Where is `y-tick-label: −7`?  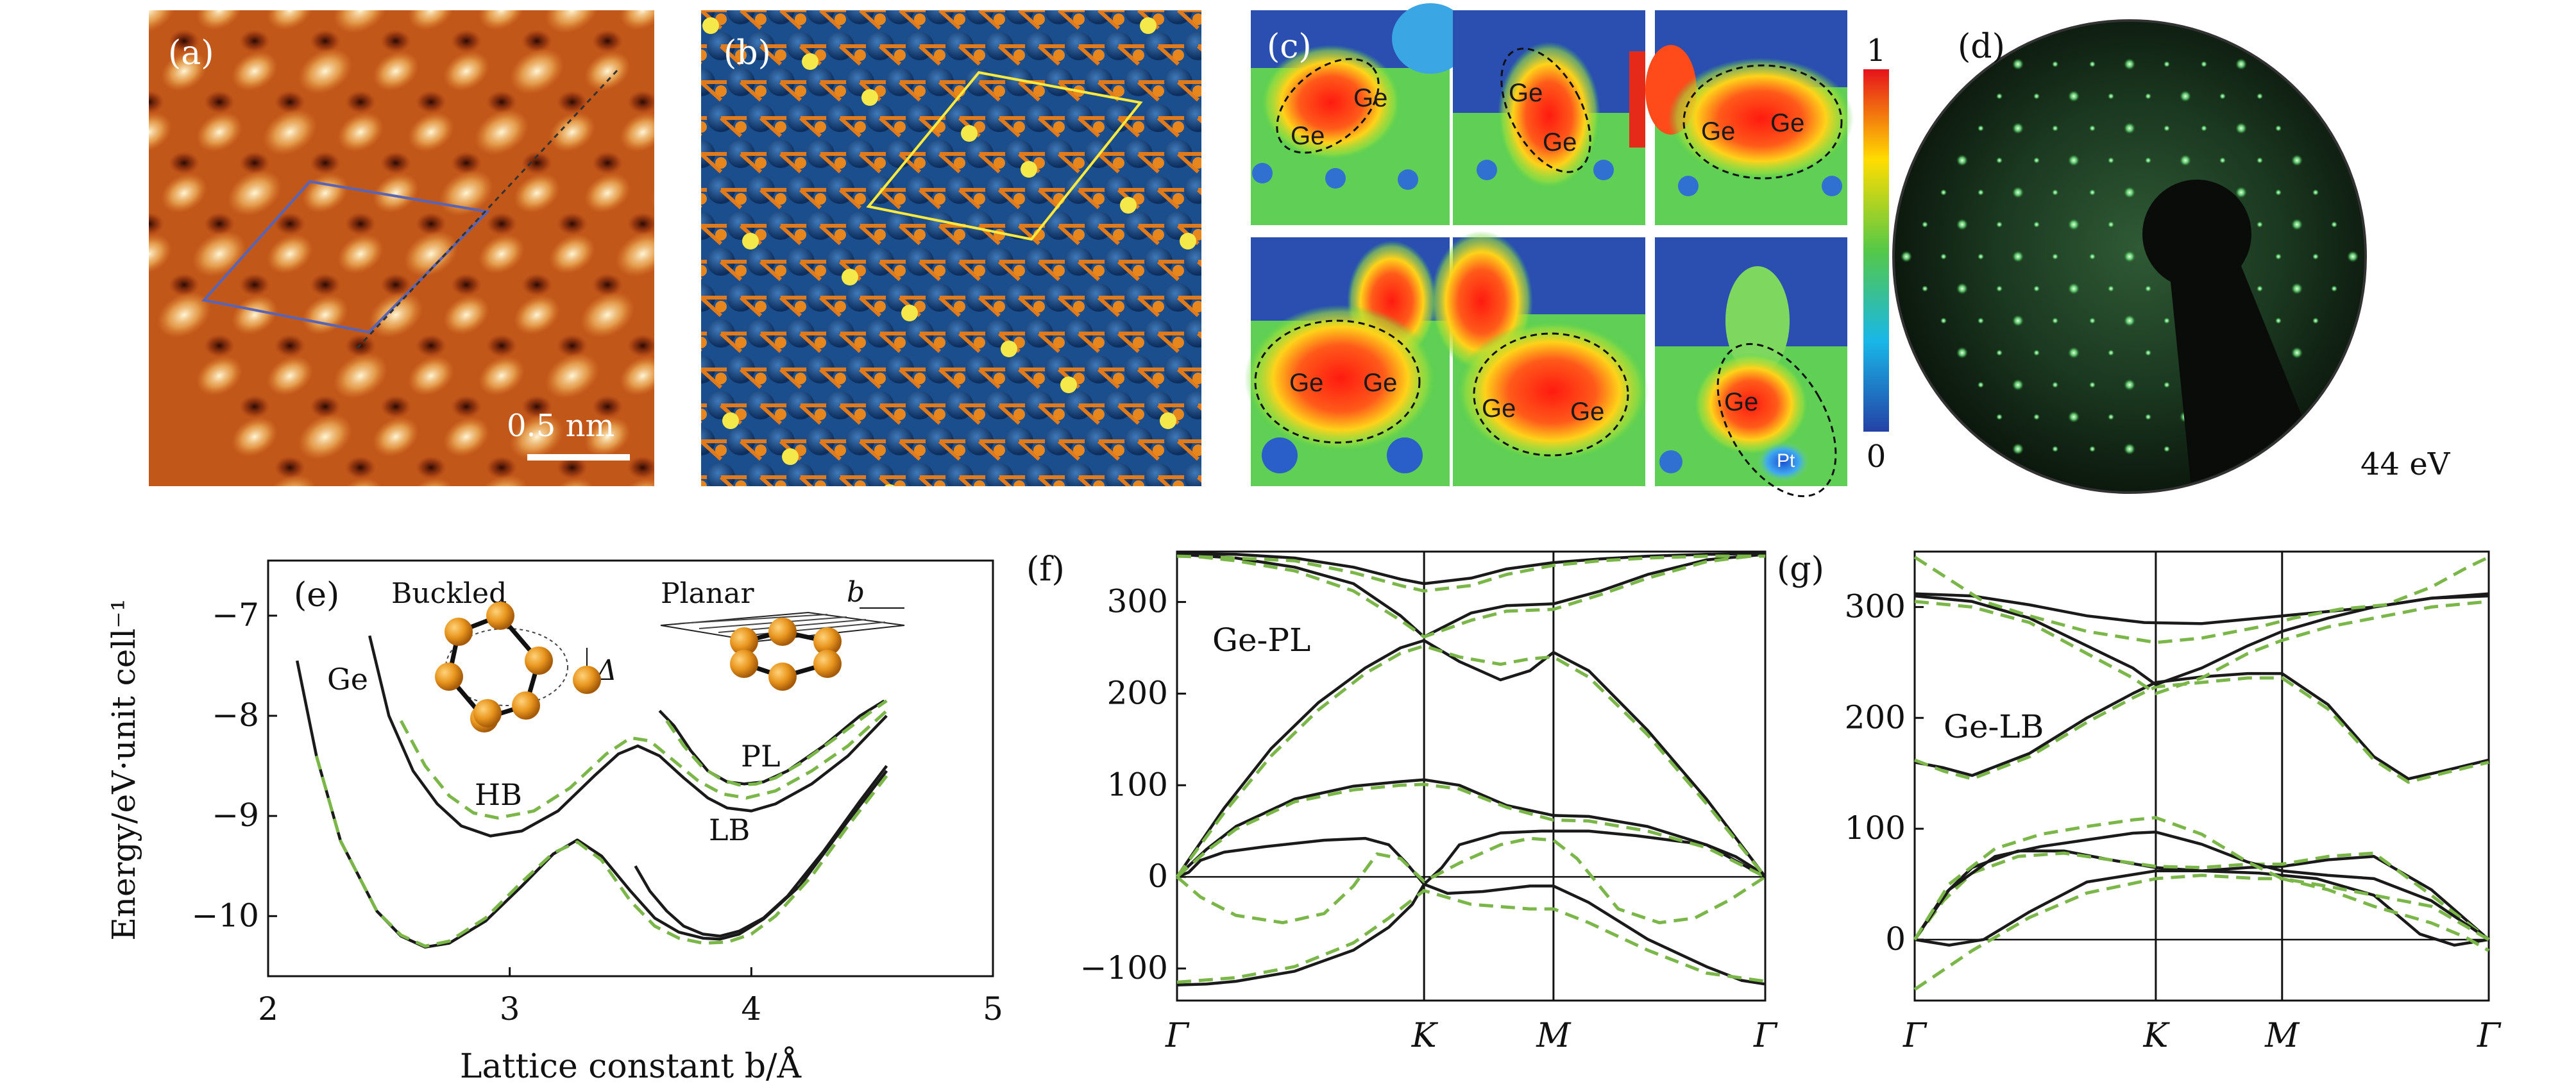
y-tick-label: −7 is located at coordinates (235, 615).